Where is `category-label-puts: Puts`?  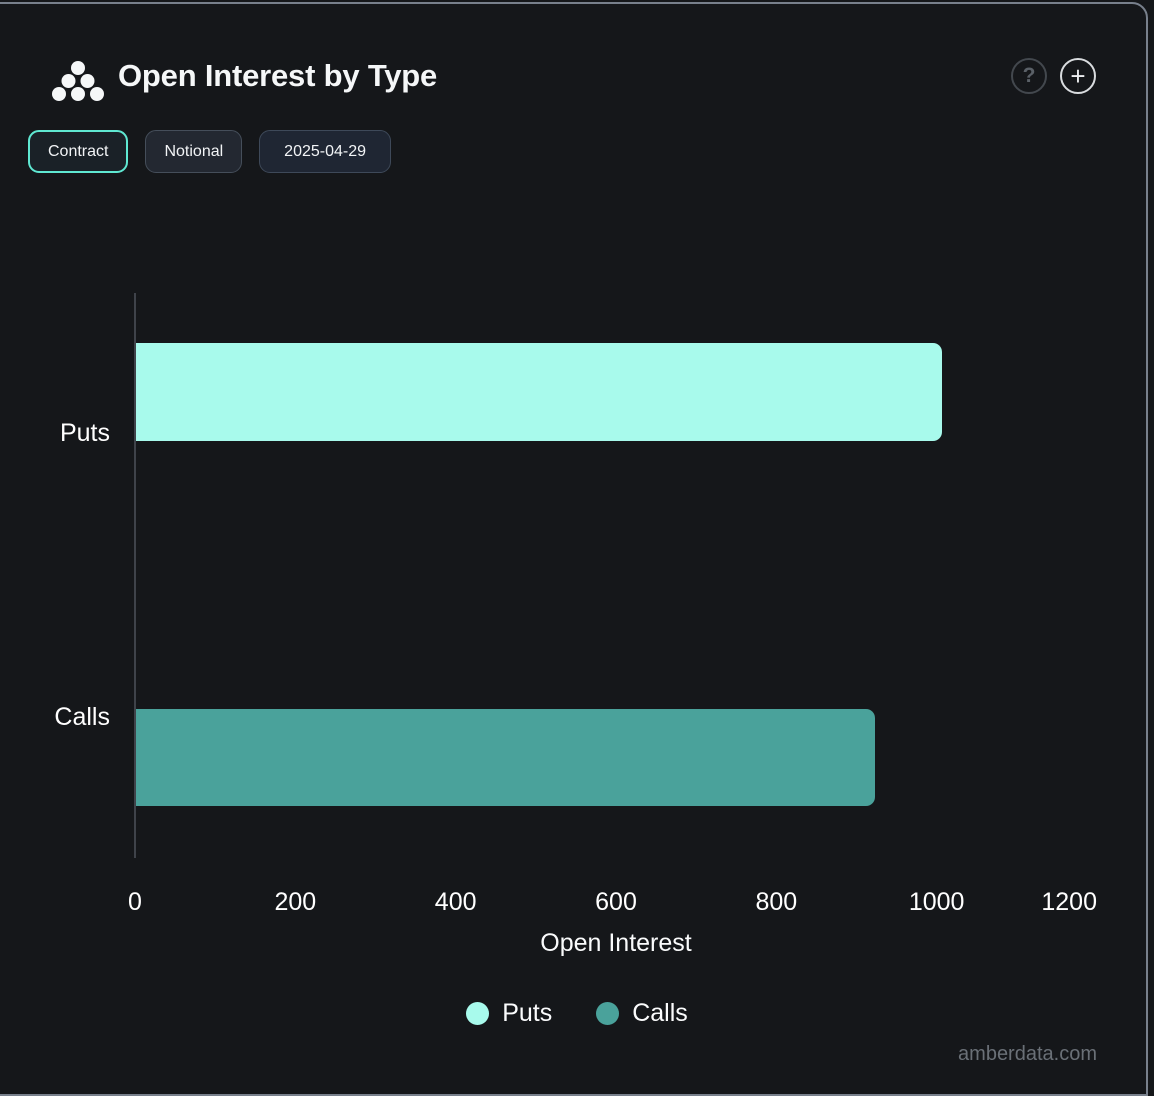 category-label-puts: Puts is located at coordinates (84, 433).